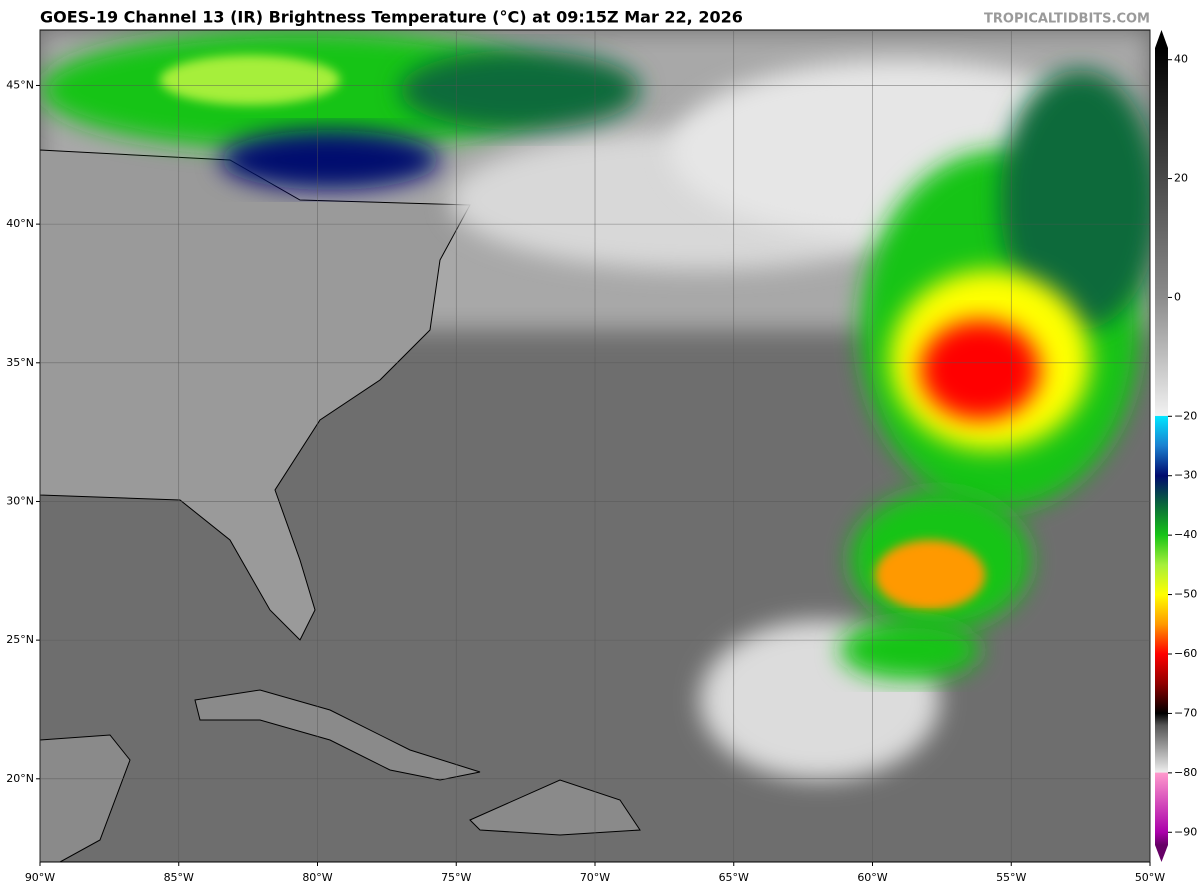 The image size is (1200, 889). What do you see at coordinates (1185, 415) in the screenshot?
I see `colorbar-tick-label: −20` at bounding box center [1185, 415].